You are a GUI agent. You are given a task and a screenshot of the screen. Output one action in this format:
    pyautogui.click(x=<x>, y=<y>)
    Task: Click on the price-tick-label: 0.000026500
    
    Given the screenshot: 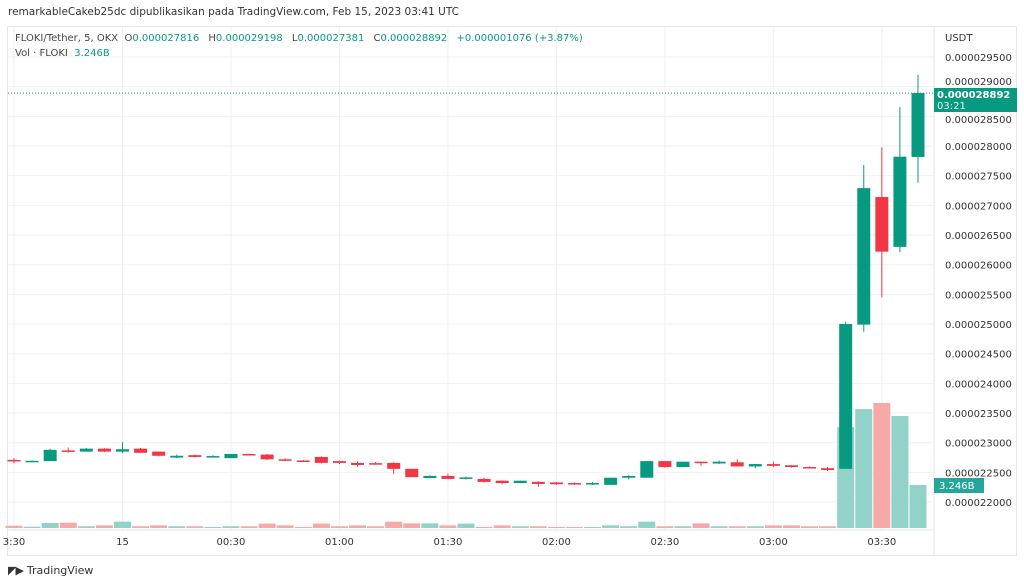 What is the action you would take?
    pyautogui.click(x=978, y=236)
    